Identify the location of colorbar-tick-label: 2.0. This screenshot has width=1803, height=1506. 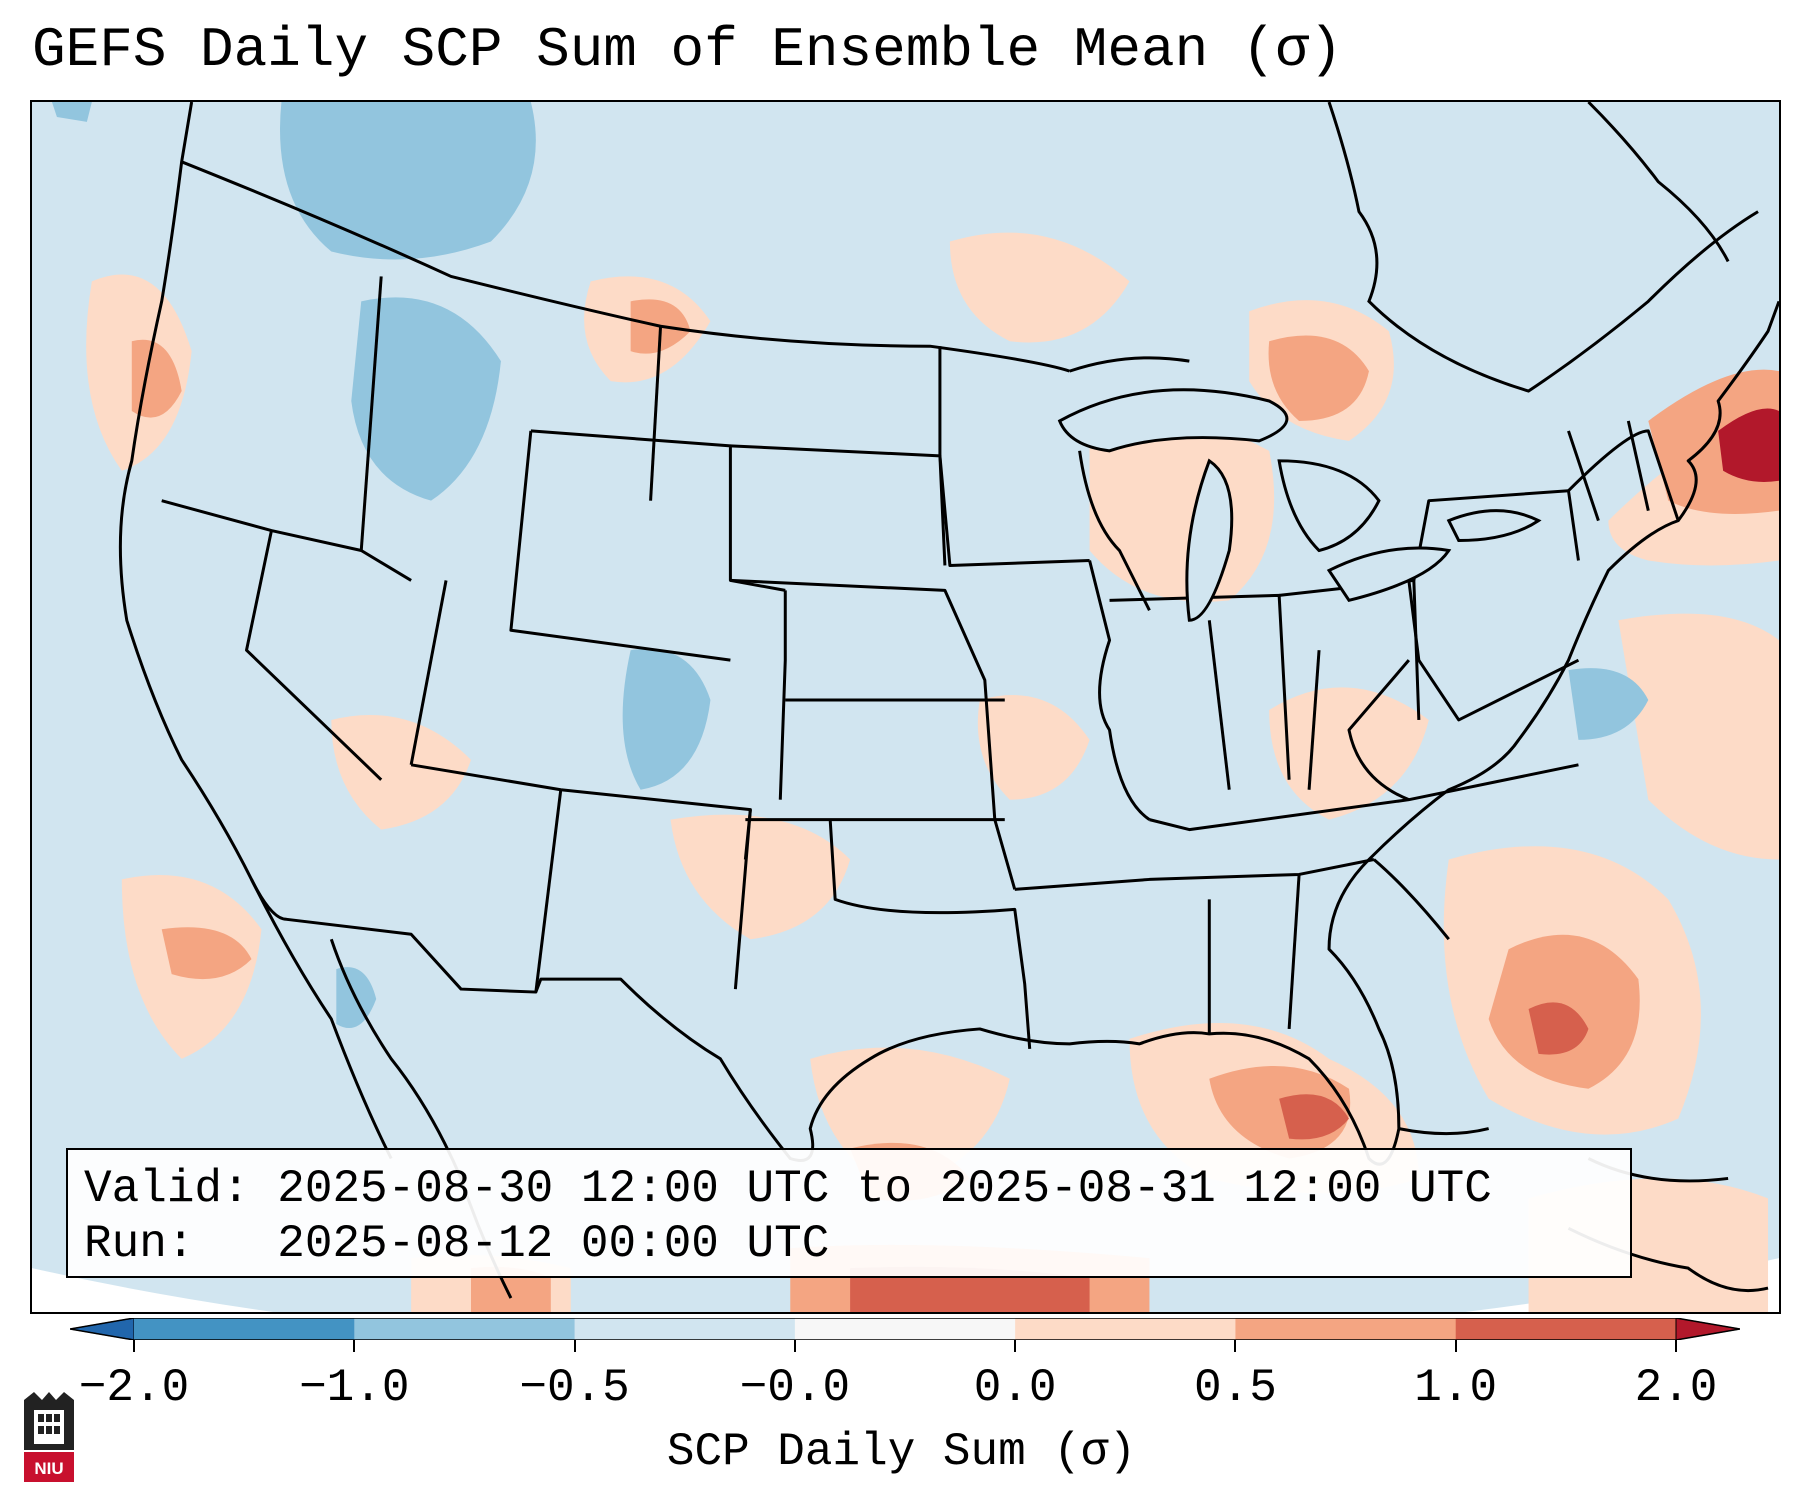
(1676, 1388).